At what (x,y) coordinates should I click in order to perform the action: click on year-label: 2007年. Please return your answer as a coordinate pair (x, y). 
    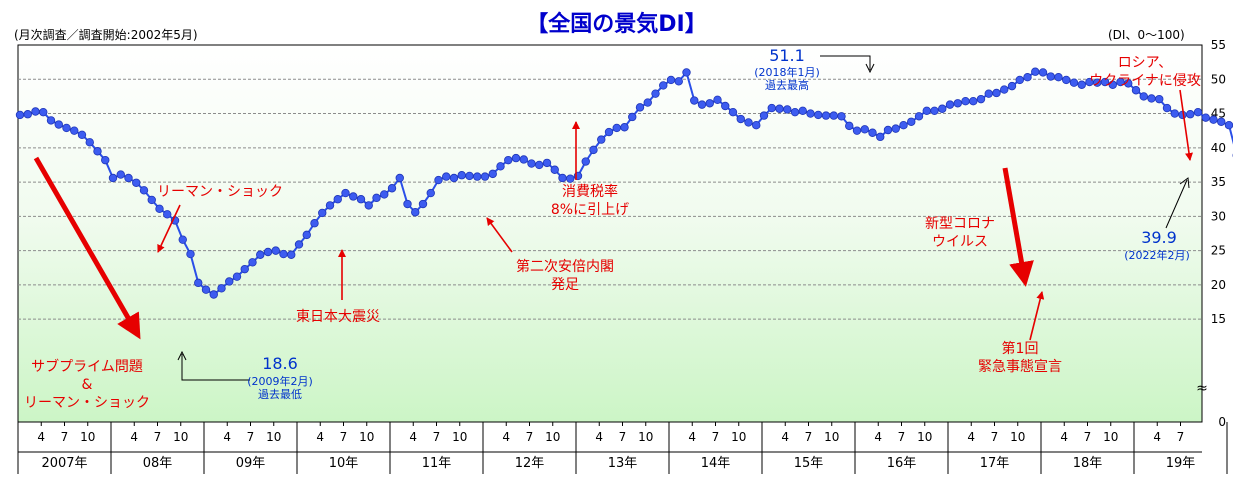
    Looking at the image, I should click on (64, 463).